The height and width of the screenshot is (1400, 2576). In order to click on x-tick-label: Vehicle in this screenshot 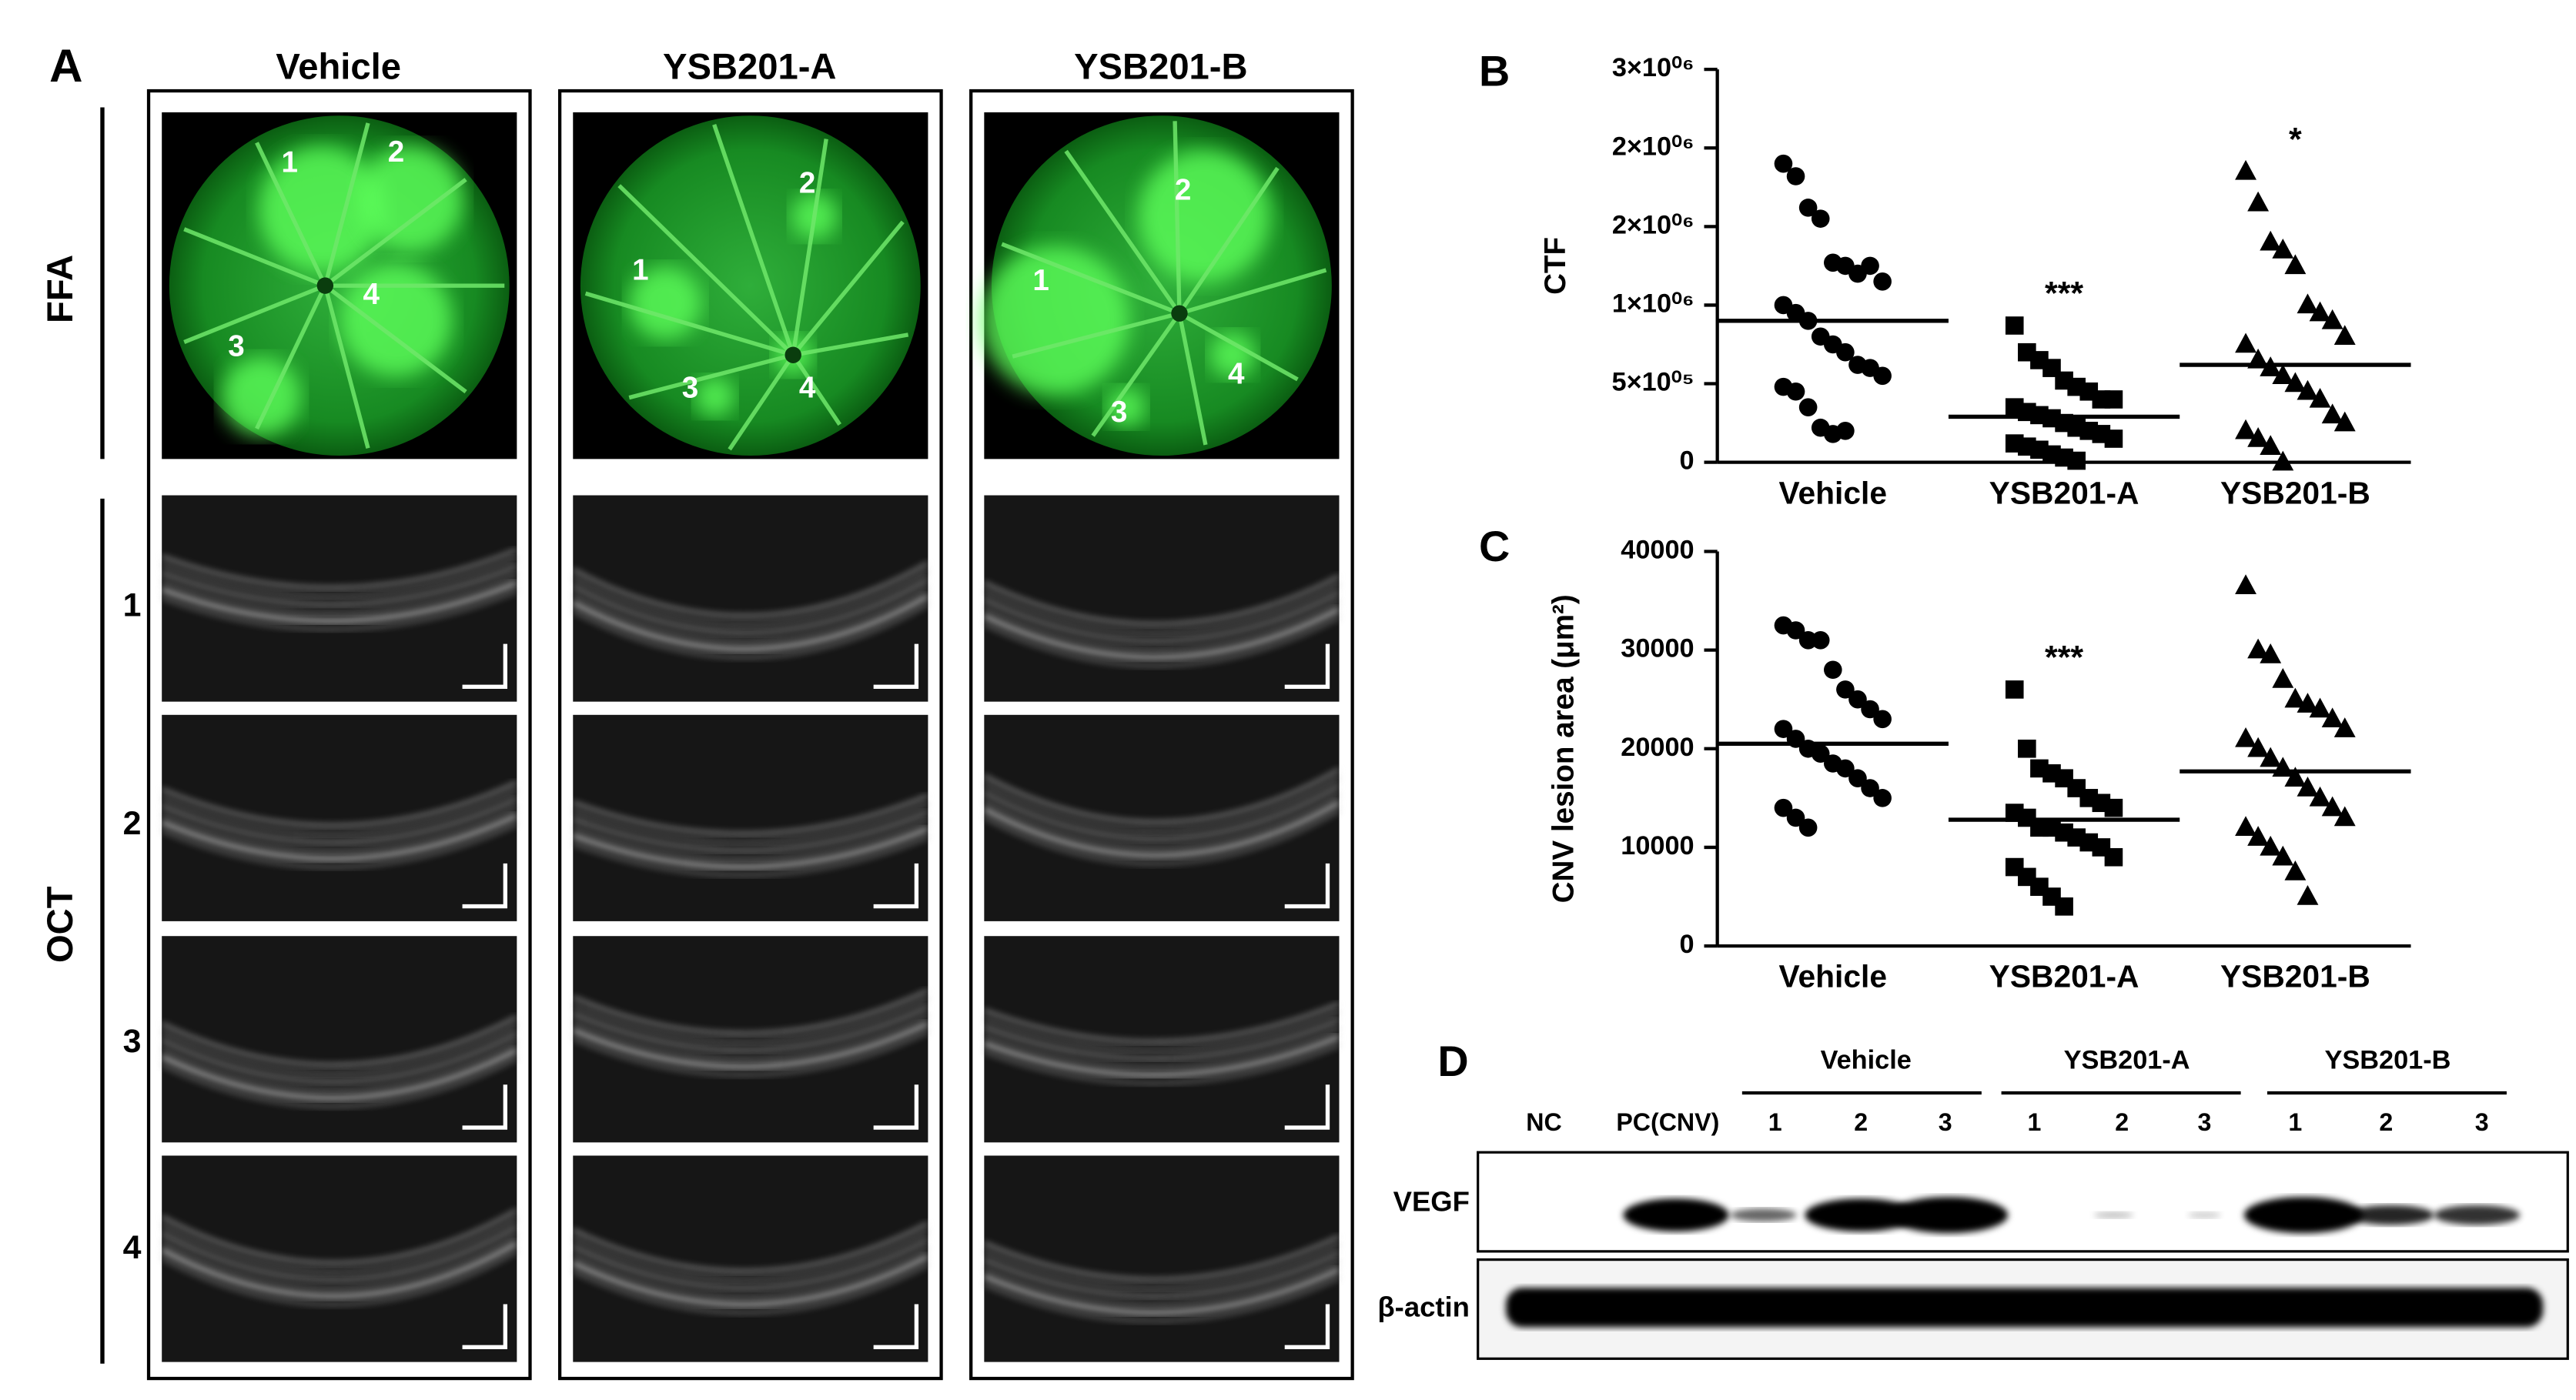, I will do `click(1833, 977)`.